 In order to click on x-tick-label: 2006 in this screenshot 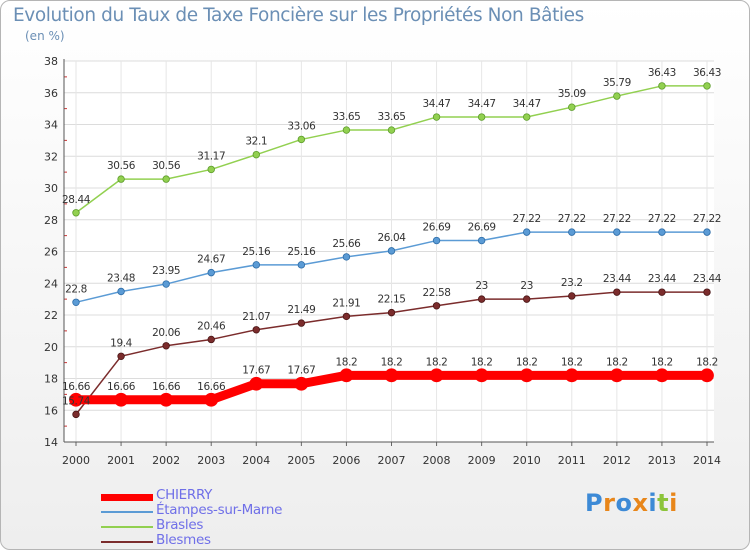, I will do `click(346, 460)`.